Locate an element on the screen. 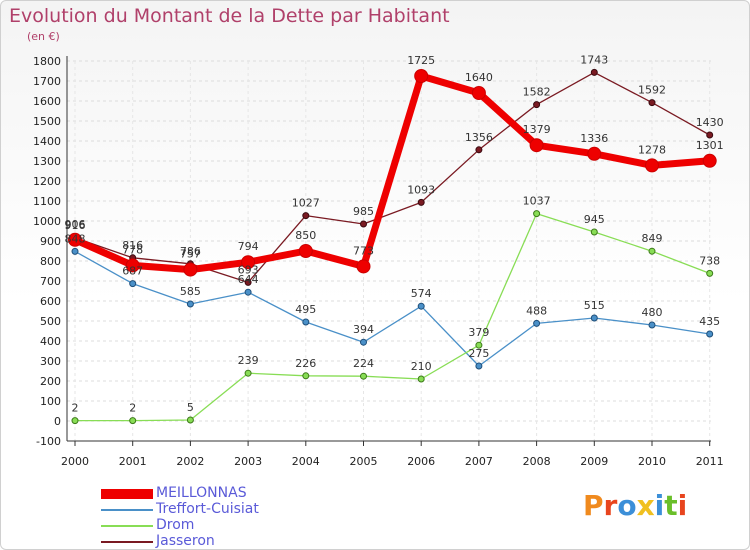  data-label: 693 is located at coordinates (248, 269).